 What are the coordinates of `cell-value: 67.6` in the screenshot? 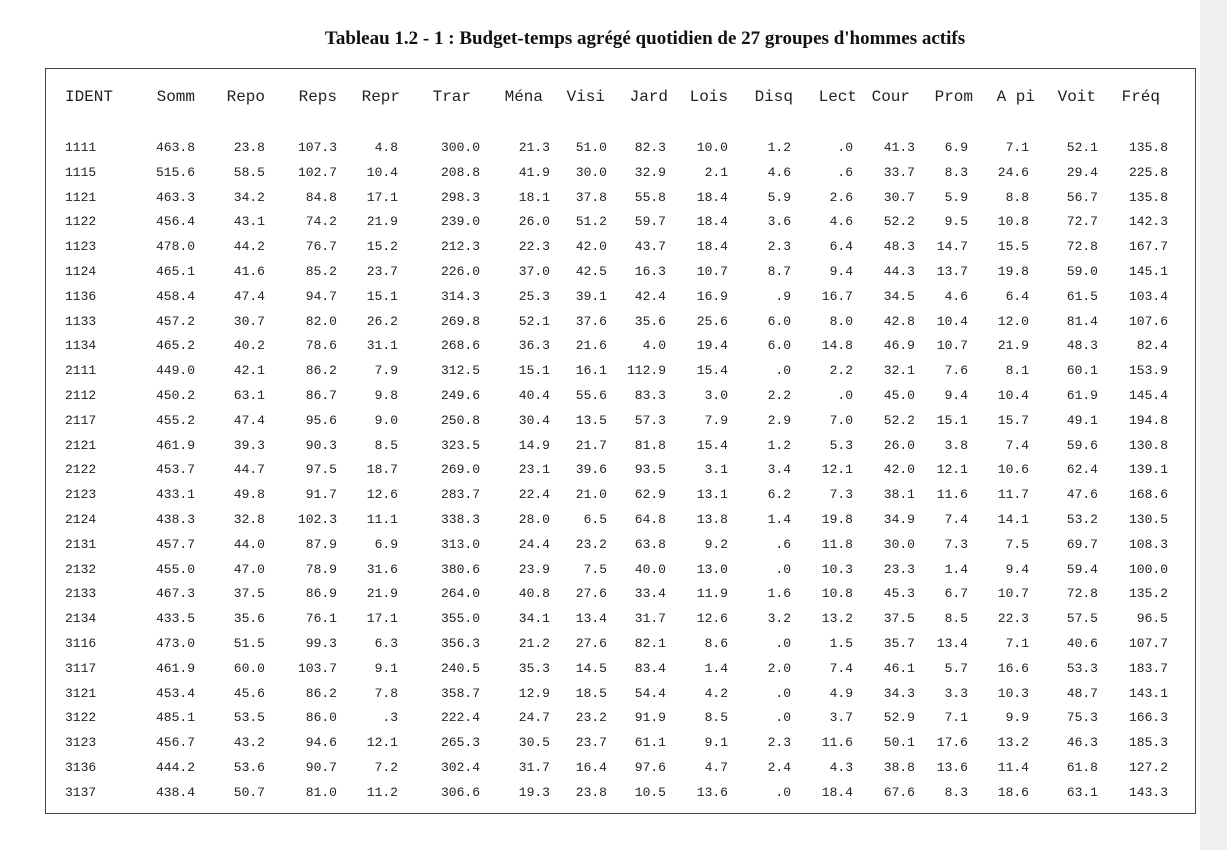 It's located at (899, 792).